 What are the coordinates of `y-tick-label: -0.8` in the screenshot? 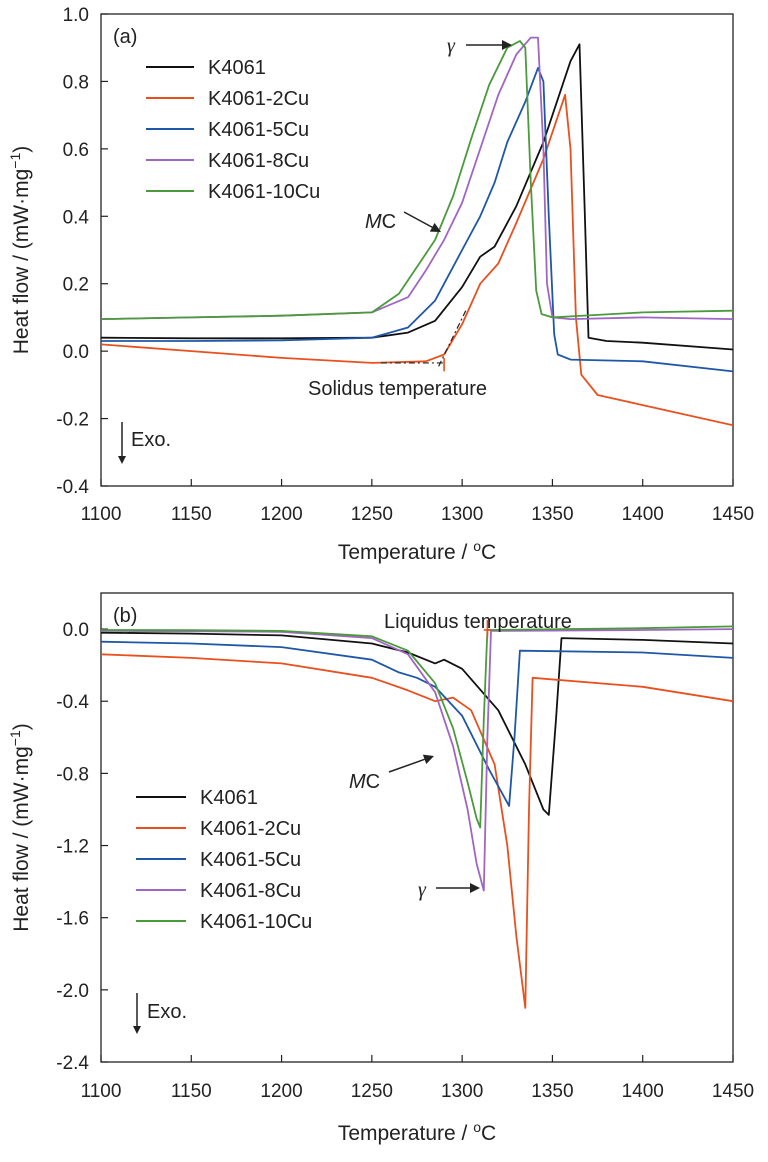 It's located at (72, 774).